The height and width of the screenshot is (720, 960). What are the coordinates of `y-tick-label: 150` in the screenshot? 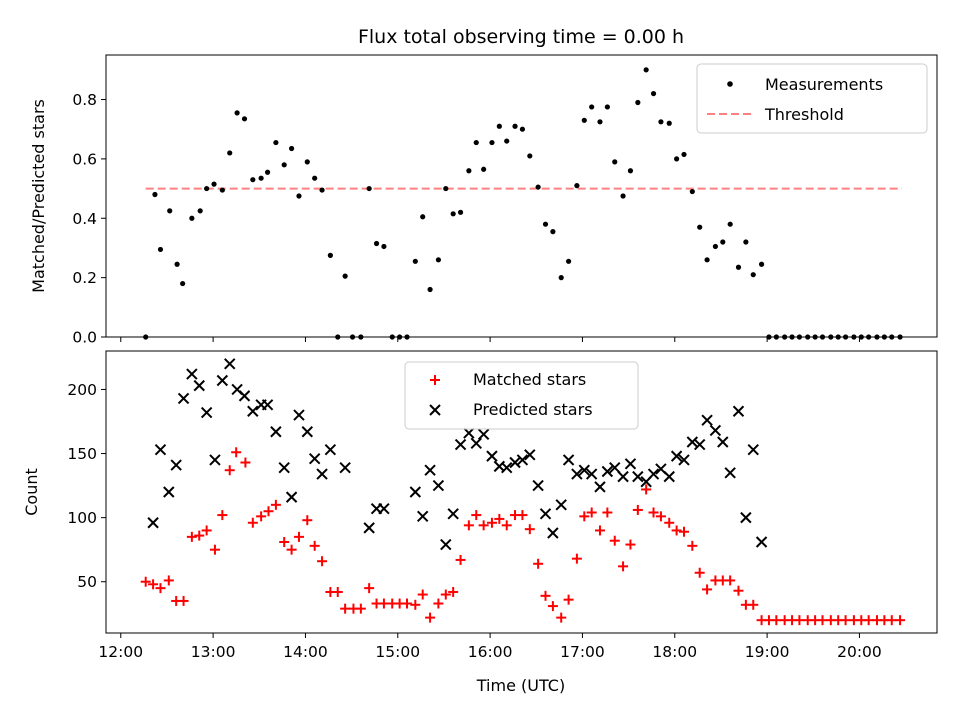 It's located at (82, 454).